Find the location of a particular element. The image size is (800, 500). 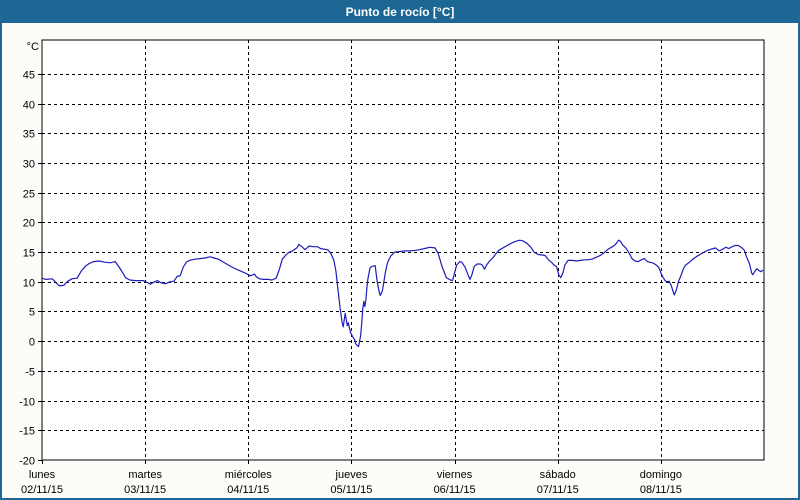

y-tick-label: 5 is located at coordinates (32, 313).